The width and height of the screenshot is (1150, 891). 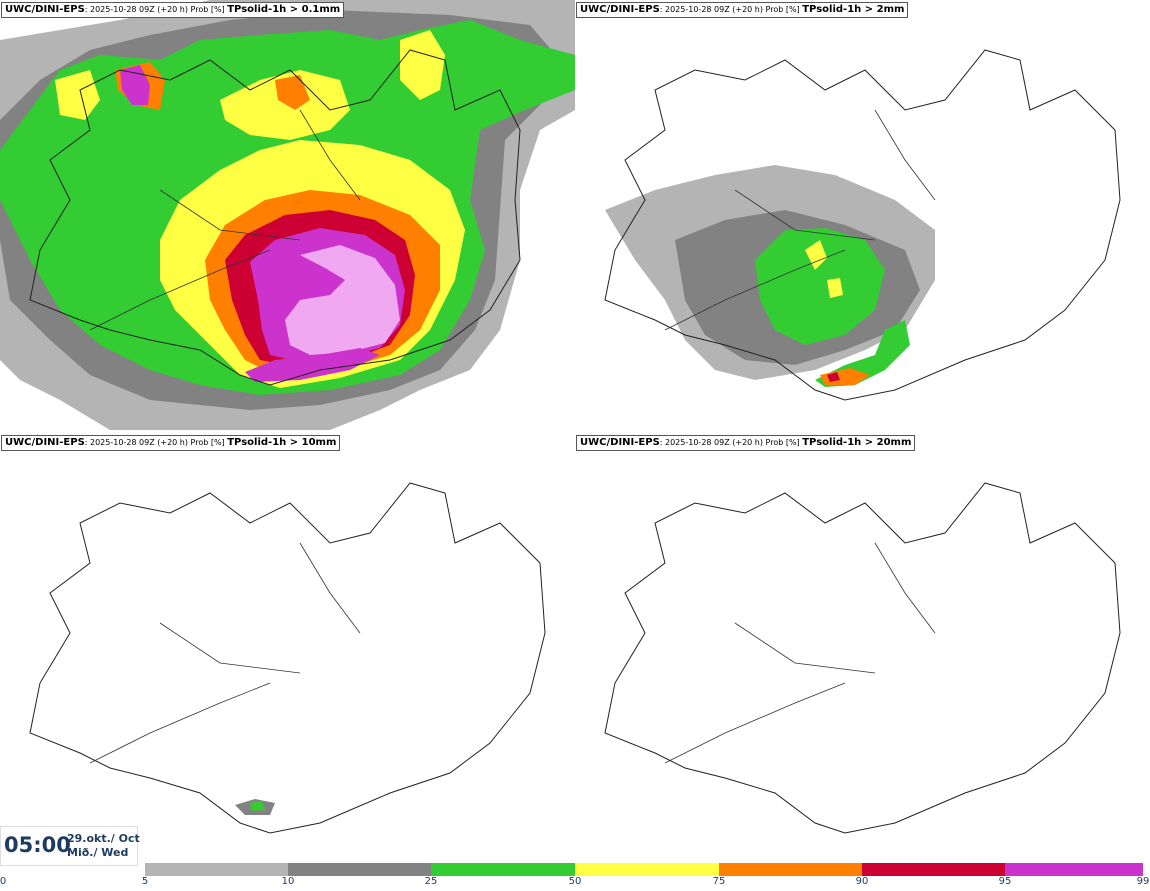 What do you see at coordinates (312, 365) in the screenshot?
I see `prob-area-99-south-coast` at bounding box center [312, 365].